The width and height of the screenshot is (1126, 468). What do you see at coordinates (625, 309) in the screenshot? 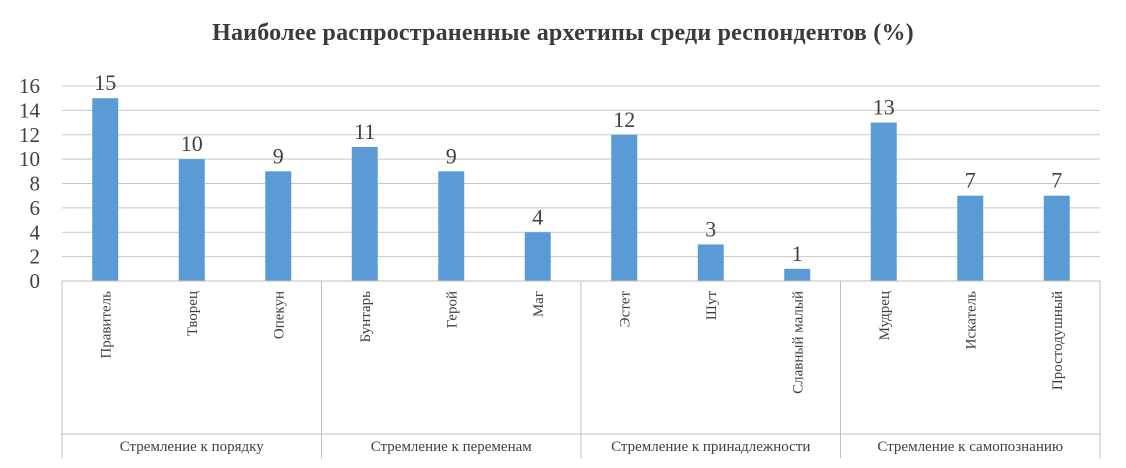
I see `category-label: Эстет` at bounding box center [625, 309].